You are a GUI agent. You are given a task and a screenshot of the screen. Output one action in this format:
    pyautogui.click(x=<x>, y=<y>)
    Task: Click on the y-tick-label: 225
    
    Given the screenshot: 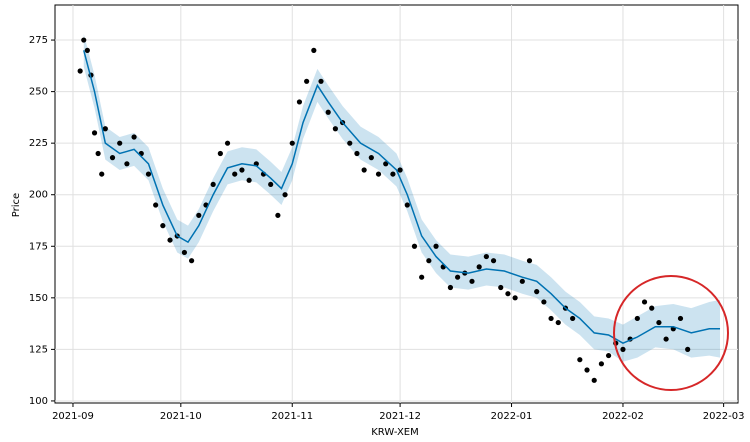 What is the action you would take?
    pyautogui.click(x=38, y=143)
    